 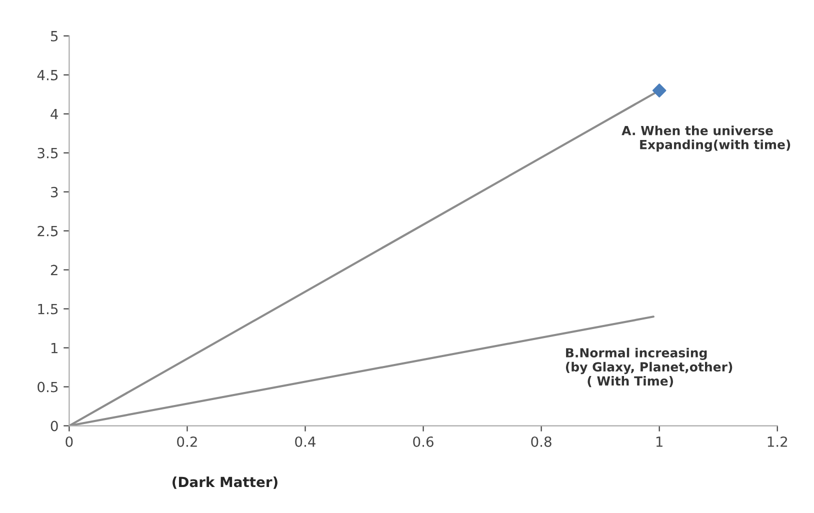 What do you see at coordinates (54, 426) in the screenshot?
I see `y-tick-label: 0` at bounding box center [54, 426].